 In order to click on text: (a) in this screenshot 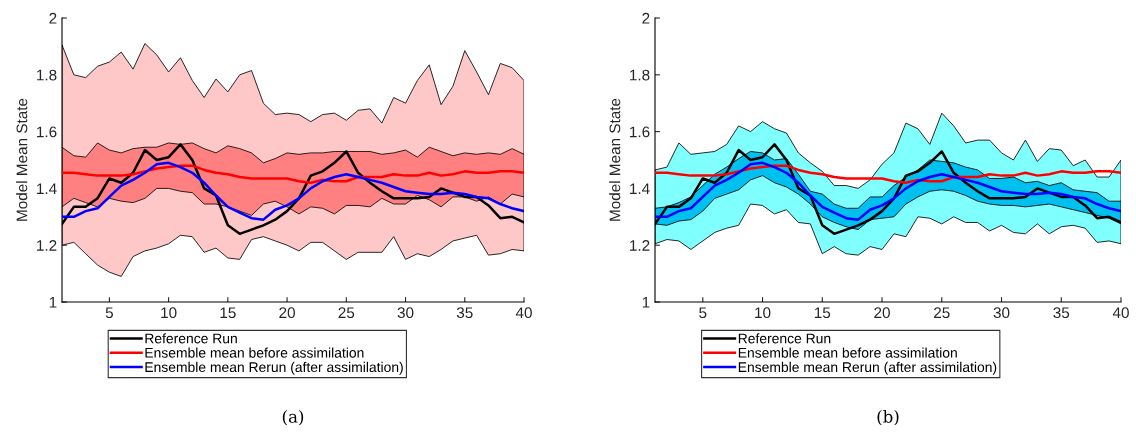, I will do `click(293, 417)`.